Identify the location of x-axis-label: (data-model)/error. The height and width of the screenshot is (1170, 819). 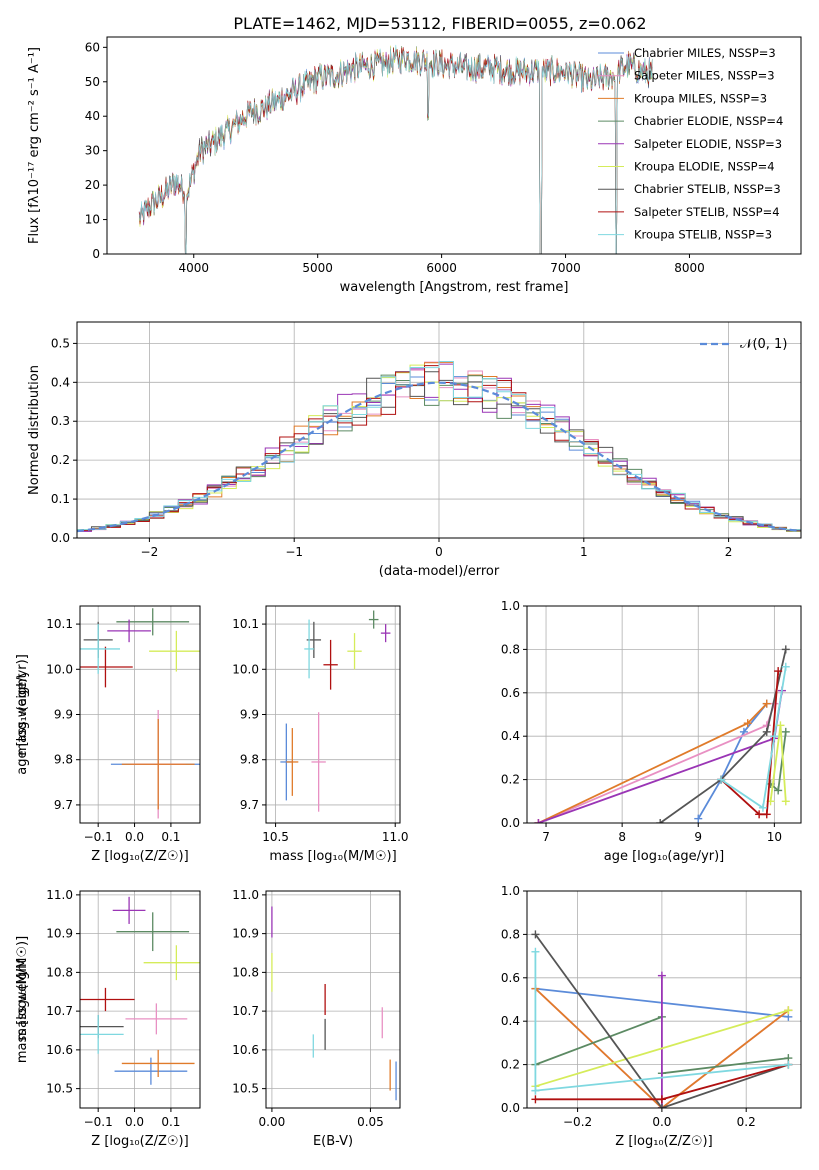
(439, 571).